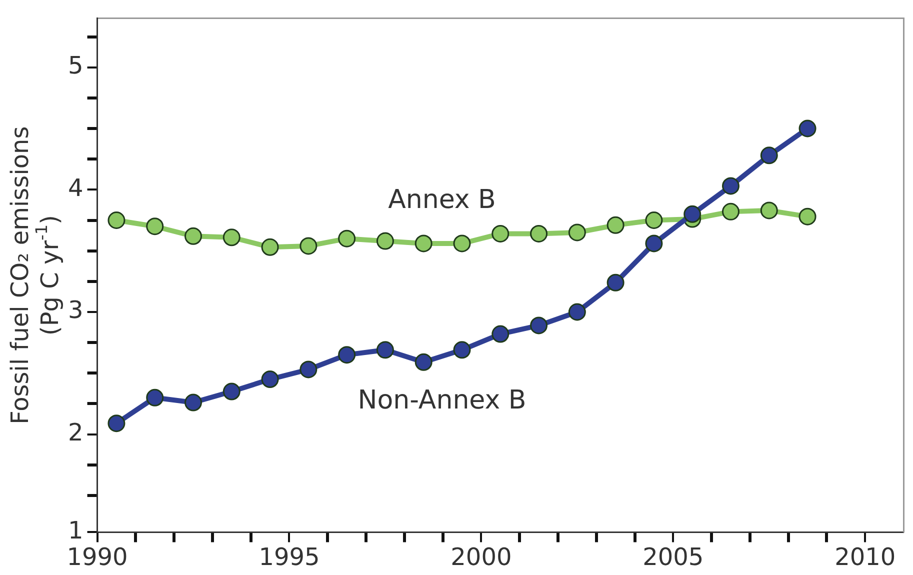 The image size is (913, 575). Describe the element at coordinates (76, 188) in the screenshot. I see `y-tick-label: 4` at that location.